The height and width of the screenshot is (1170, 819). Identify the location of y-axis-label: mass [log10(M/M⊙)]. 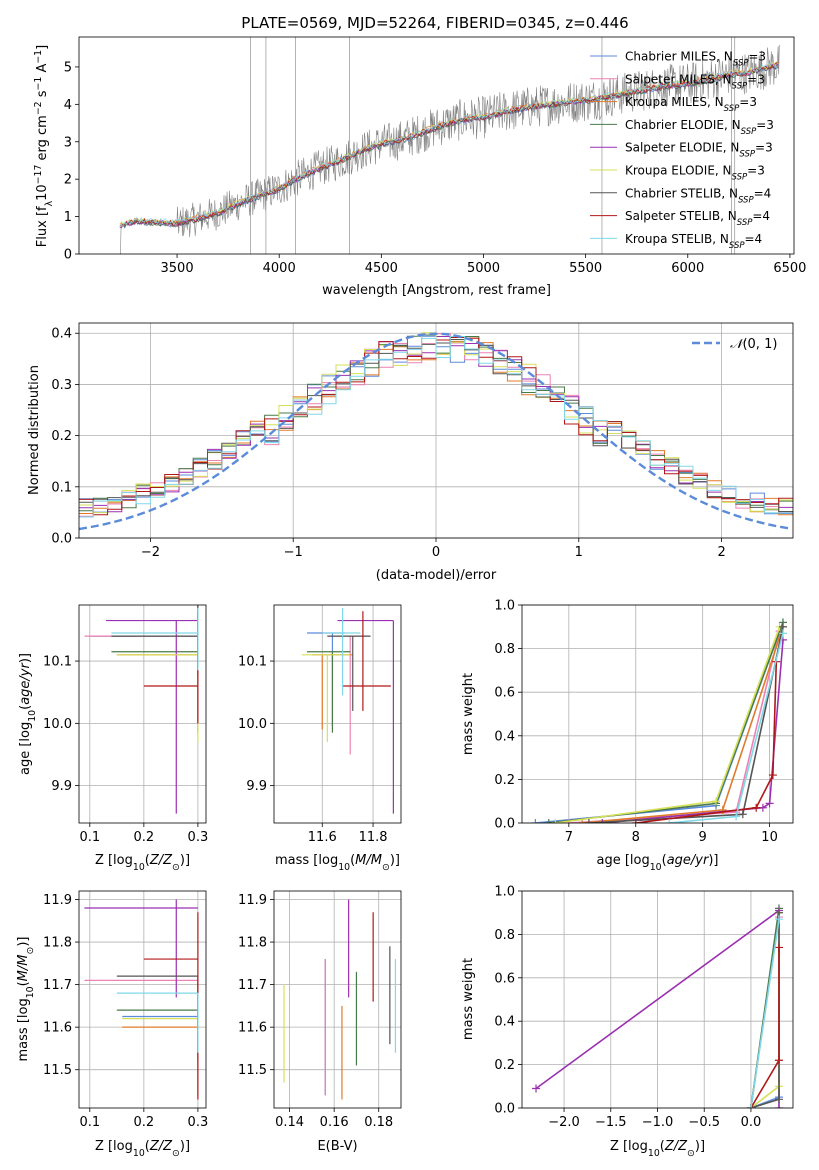
(26, 999).